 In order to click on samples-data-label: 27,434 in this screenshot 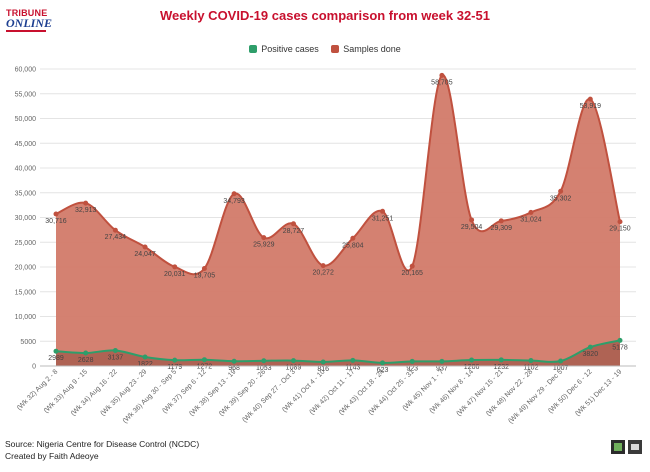, I will do `click(116, 237)`.